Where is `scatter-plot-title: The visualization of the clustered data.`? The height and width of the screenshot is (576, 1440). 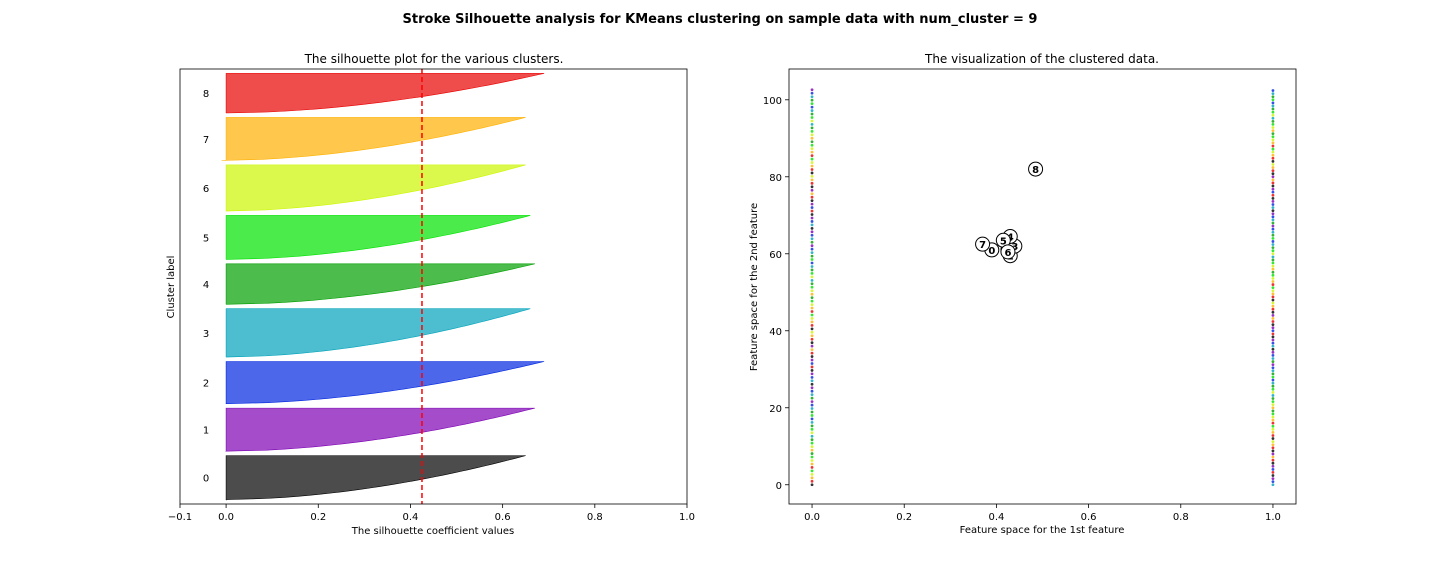 scatter-plot-title: The visualization of the clustered data. is located at coordinates (1041, 59).